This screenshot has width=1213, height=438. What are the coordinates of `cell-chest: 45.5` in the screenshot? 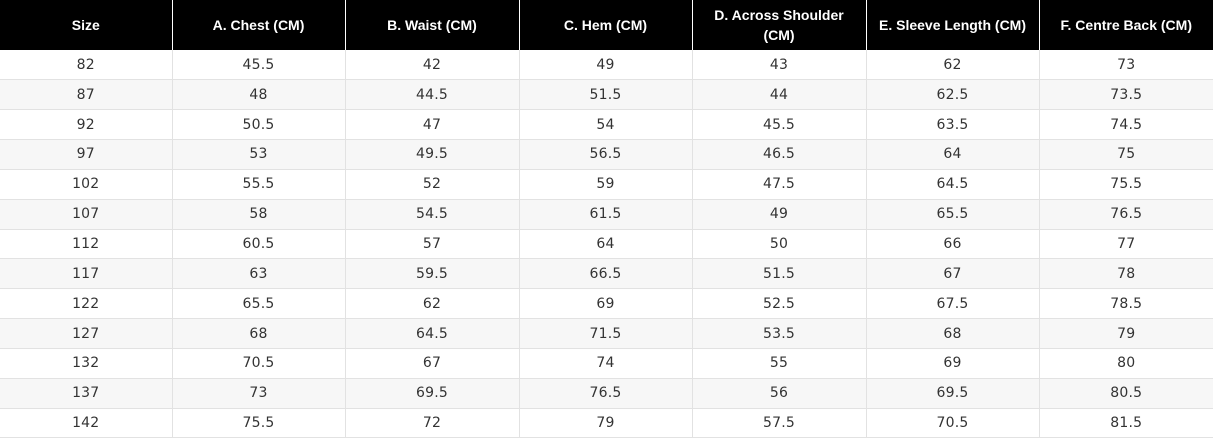 It's located at (259, 65).